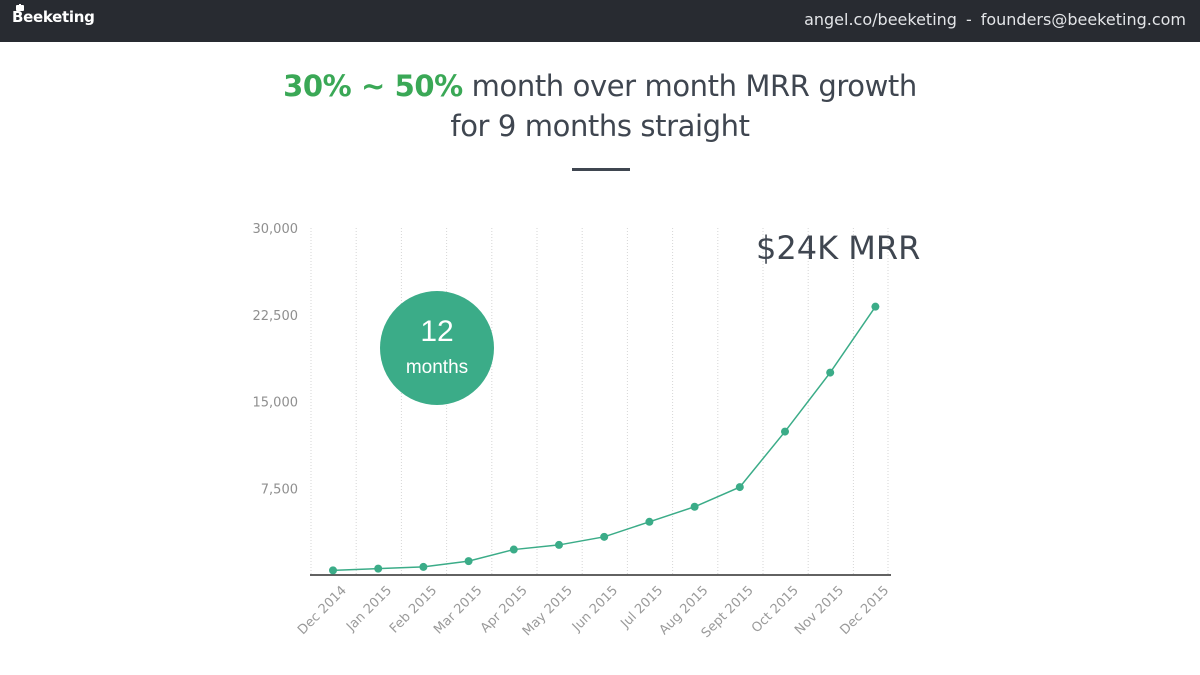 This screenshot has height=675, width=1200. I want to click on y-tick-label: 30,000, so click(276, 229).